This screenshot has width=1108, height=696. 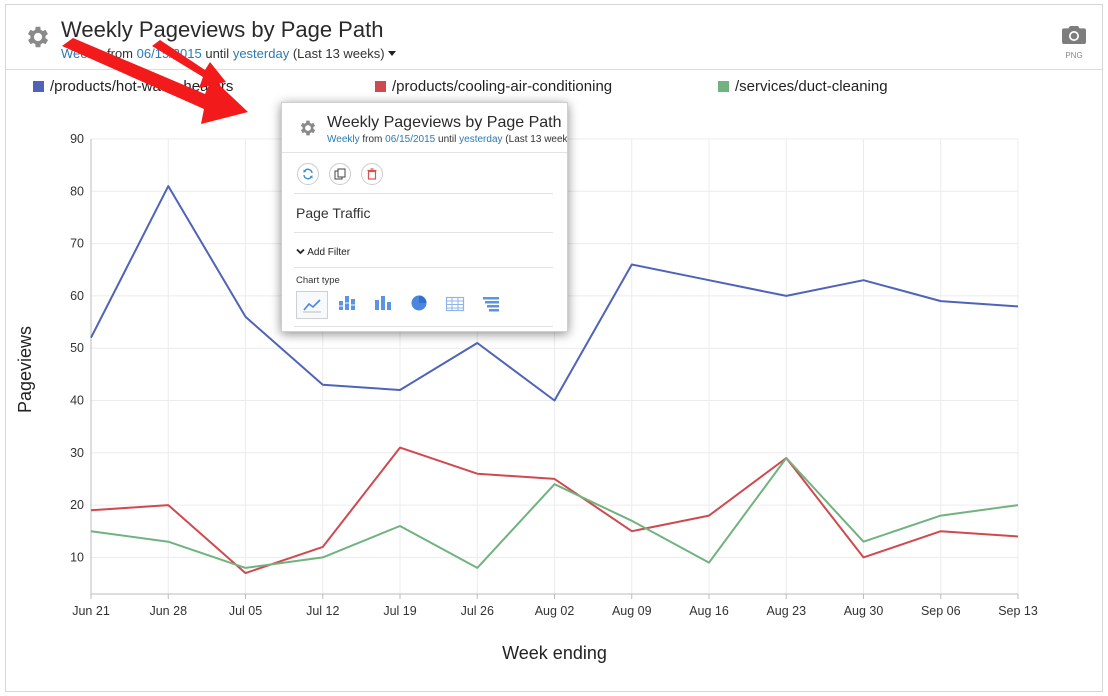 I want to click on trash-icon, so click(x=372, y=174).